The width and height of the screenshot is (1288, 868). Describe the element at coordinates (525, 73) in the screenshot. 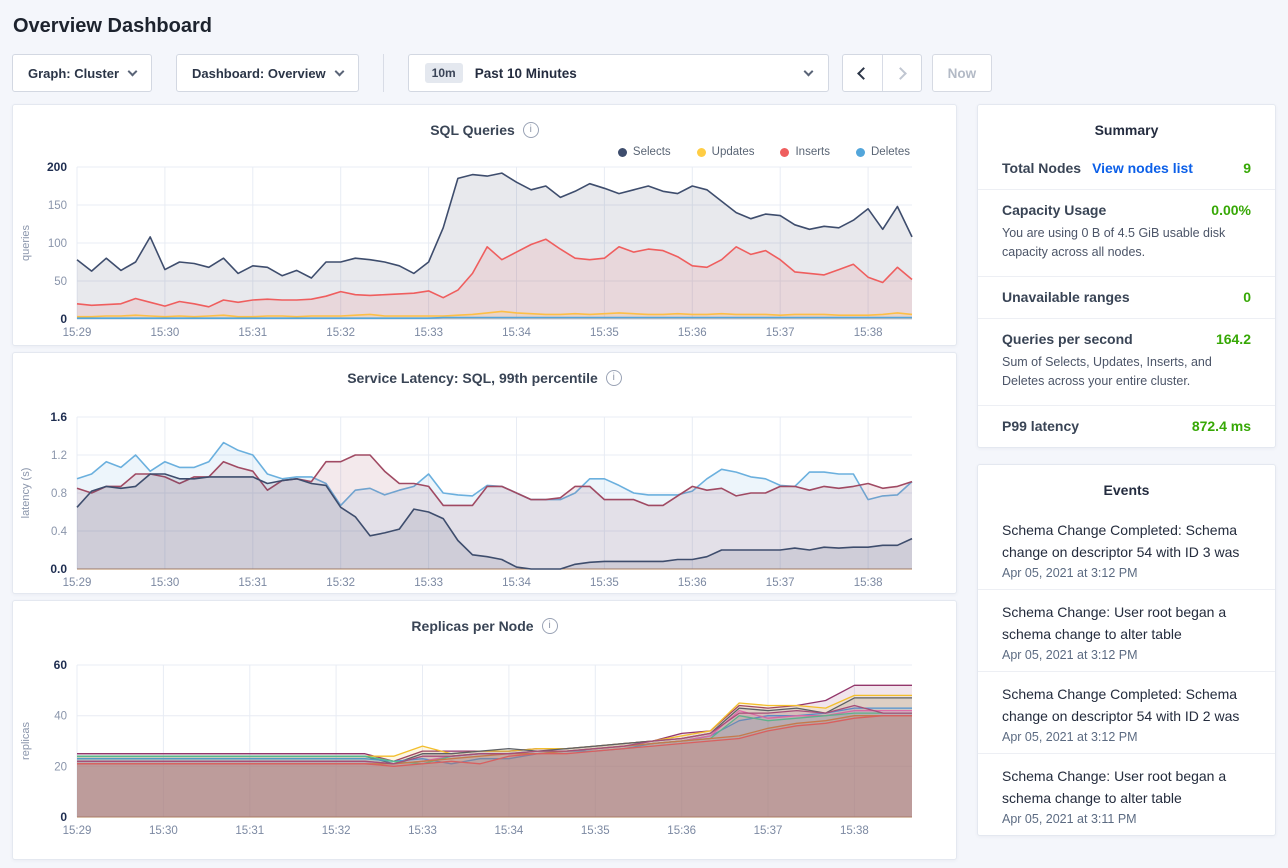

I see `time-range-label: Past 10 Minutes` at that location.